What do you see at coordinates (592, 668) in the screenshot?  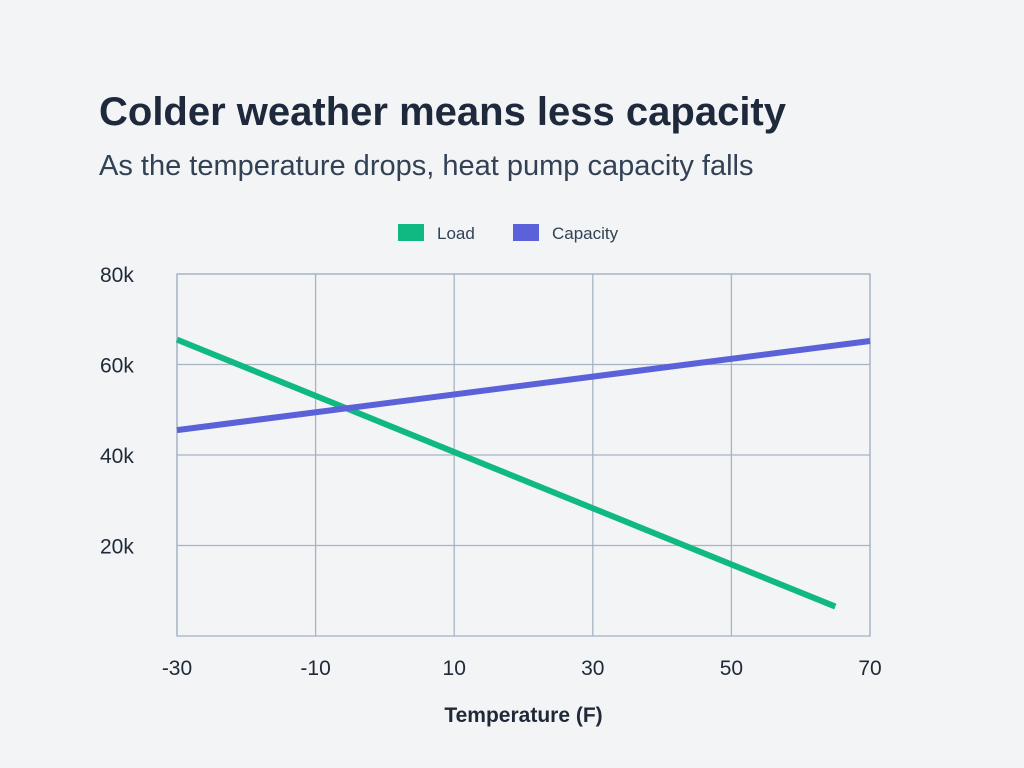 I see `x-tick-label: 30` at bounding box center [592, 668].